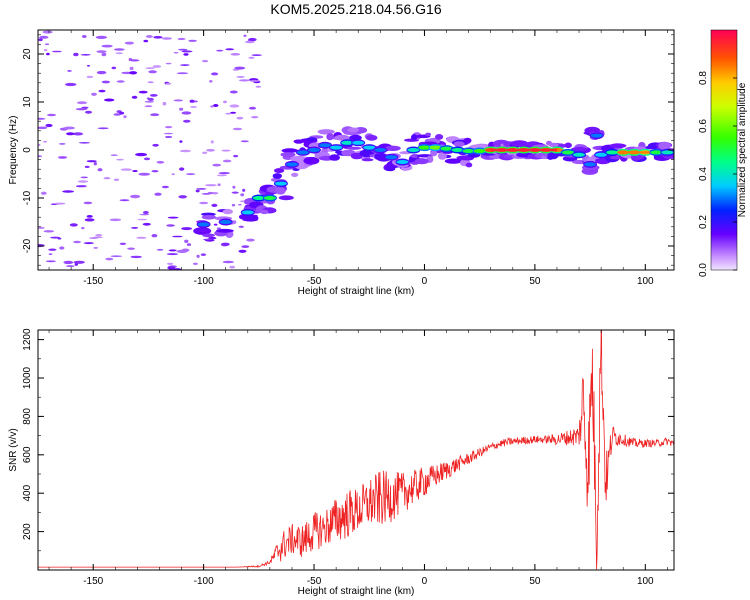 This screenshot has width=750, height=600. Describe the element at coordinates (742, 149) in the screenshot. I see `colorbar-label: Normalized spectral amplitude` at that location.